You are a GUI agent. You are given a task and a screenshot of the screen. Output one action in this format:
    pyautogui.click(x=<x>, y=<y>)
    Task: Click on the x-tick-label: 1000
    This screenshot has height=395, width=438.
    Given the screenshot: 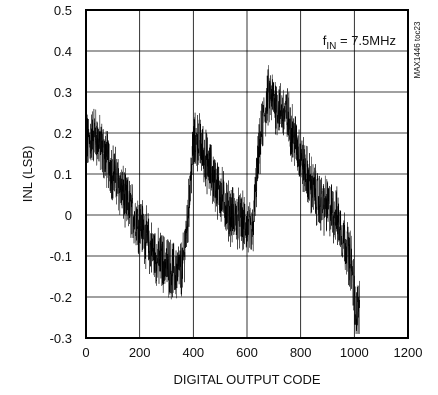 What is the action you would take?
    pyautogui.click(x=354, y=352)
    